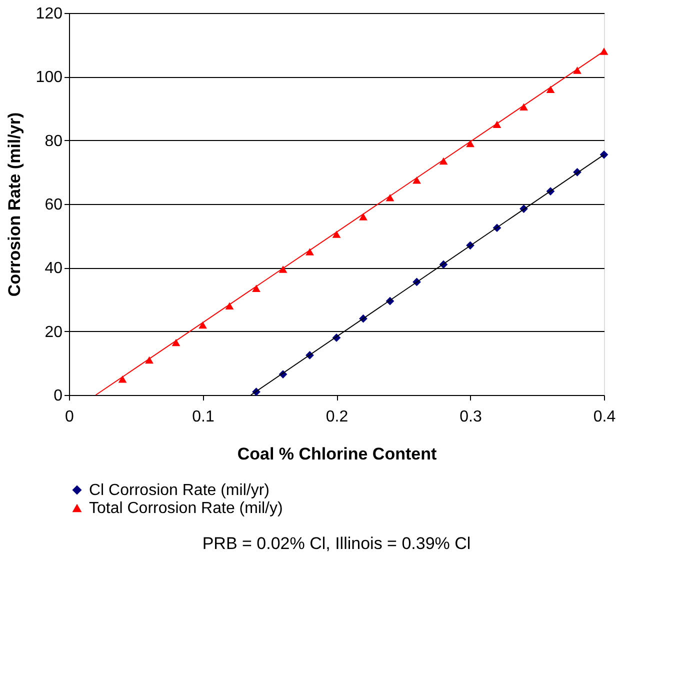 The image size is (693, 676). What do you see at coordinates (58, 396) in the screenshot?
I see `y-tick-label: 0` at bounding box center [58, 396].